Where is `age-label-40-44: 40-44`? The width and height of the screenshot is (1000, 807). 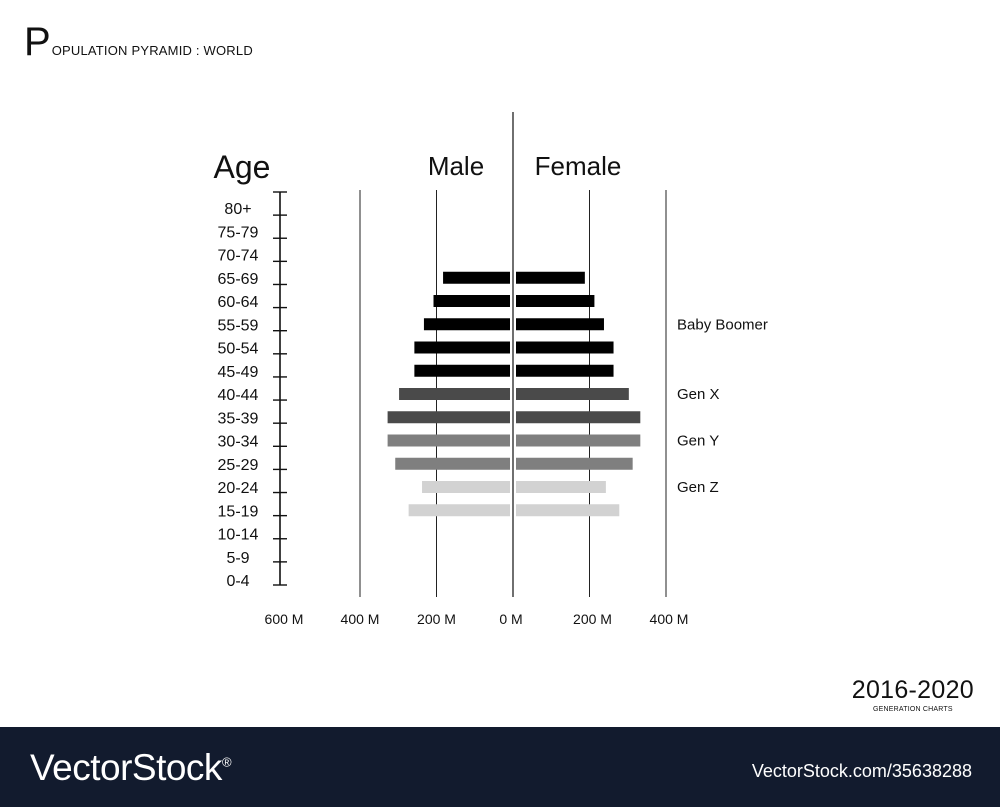
age-label-40-44: 40-44 is located at coordinates (238, 395).